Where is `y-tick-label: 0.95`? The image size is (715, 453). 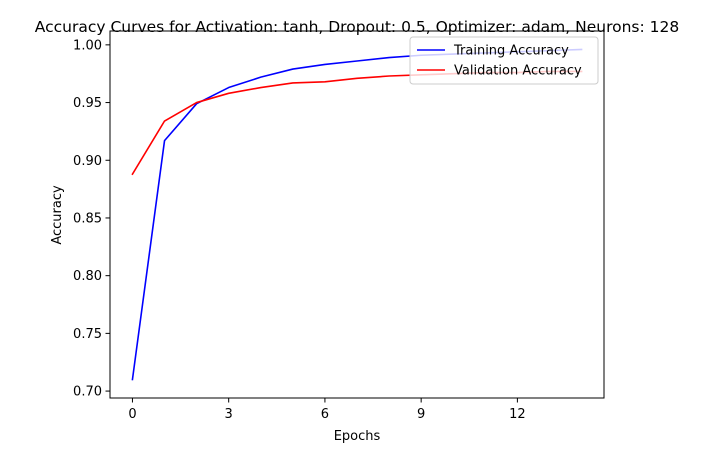 y-tick-label: 0.95 is located at coordinates (87, 103).